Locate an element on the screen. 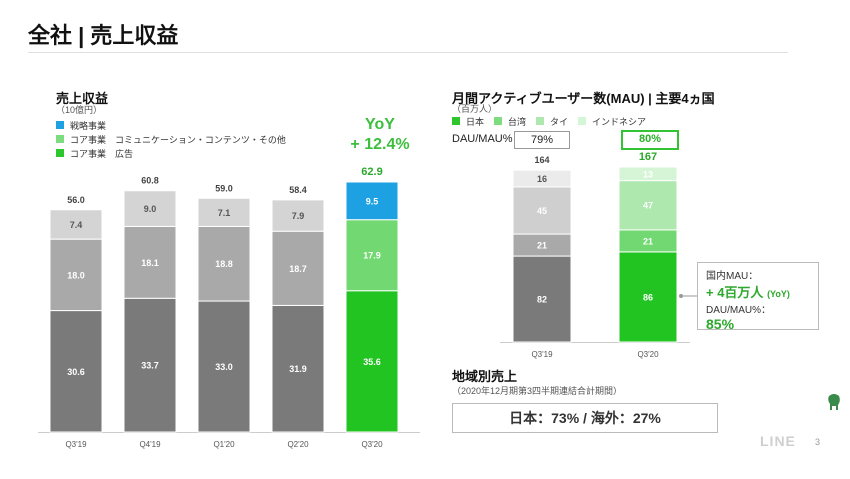 This screenshot has height=479, width=850. bar-value-label: 9.5 is located at coordinates (372, 201).